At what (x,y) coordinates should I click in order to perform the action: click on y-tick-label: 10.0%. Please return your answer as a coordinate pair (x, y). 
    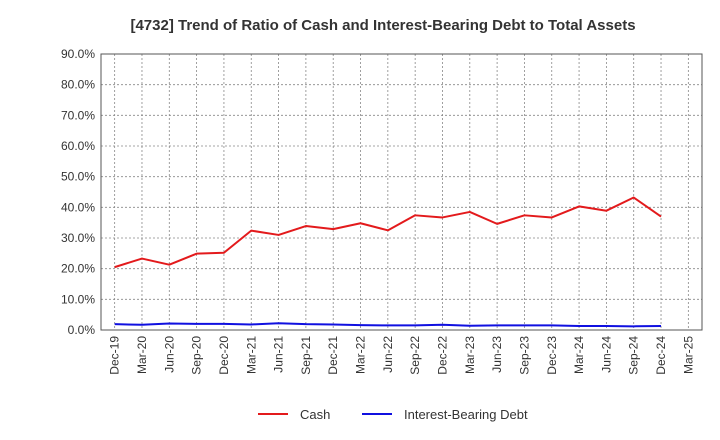
    Looking at the image, I should click on (78, 299).